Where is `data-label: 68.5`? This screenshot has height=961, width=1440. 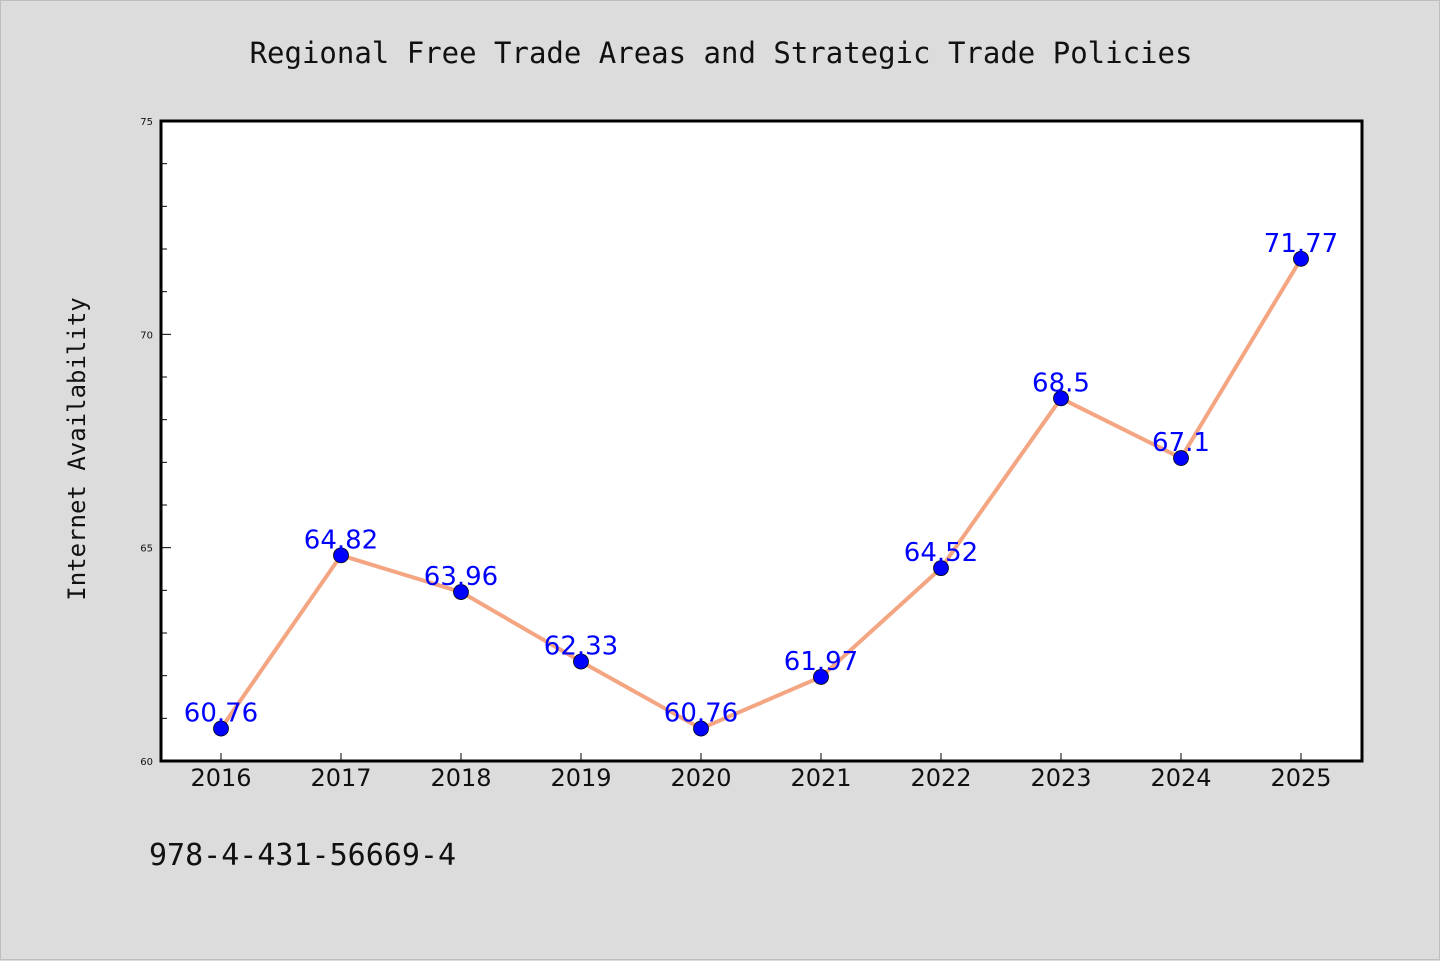 data-label: 68.5 is located at coordinates (1061, 383).